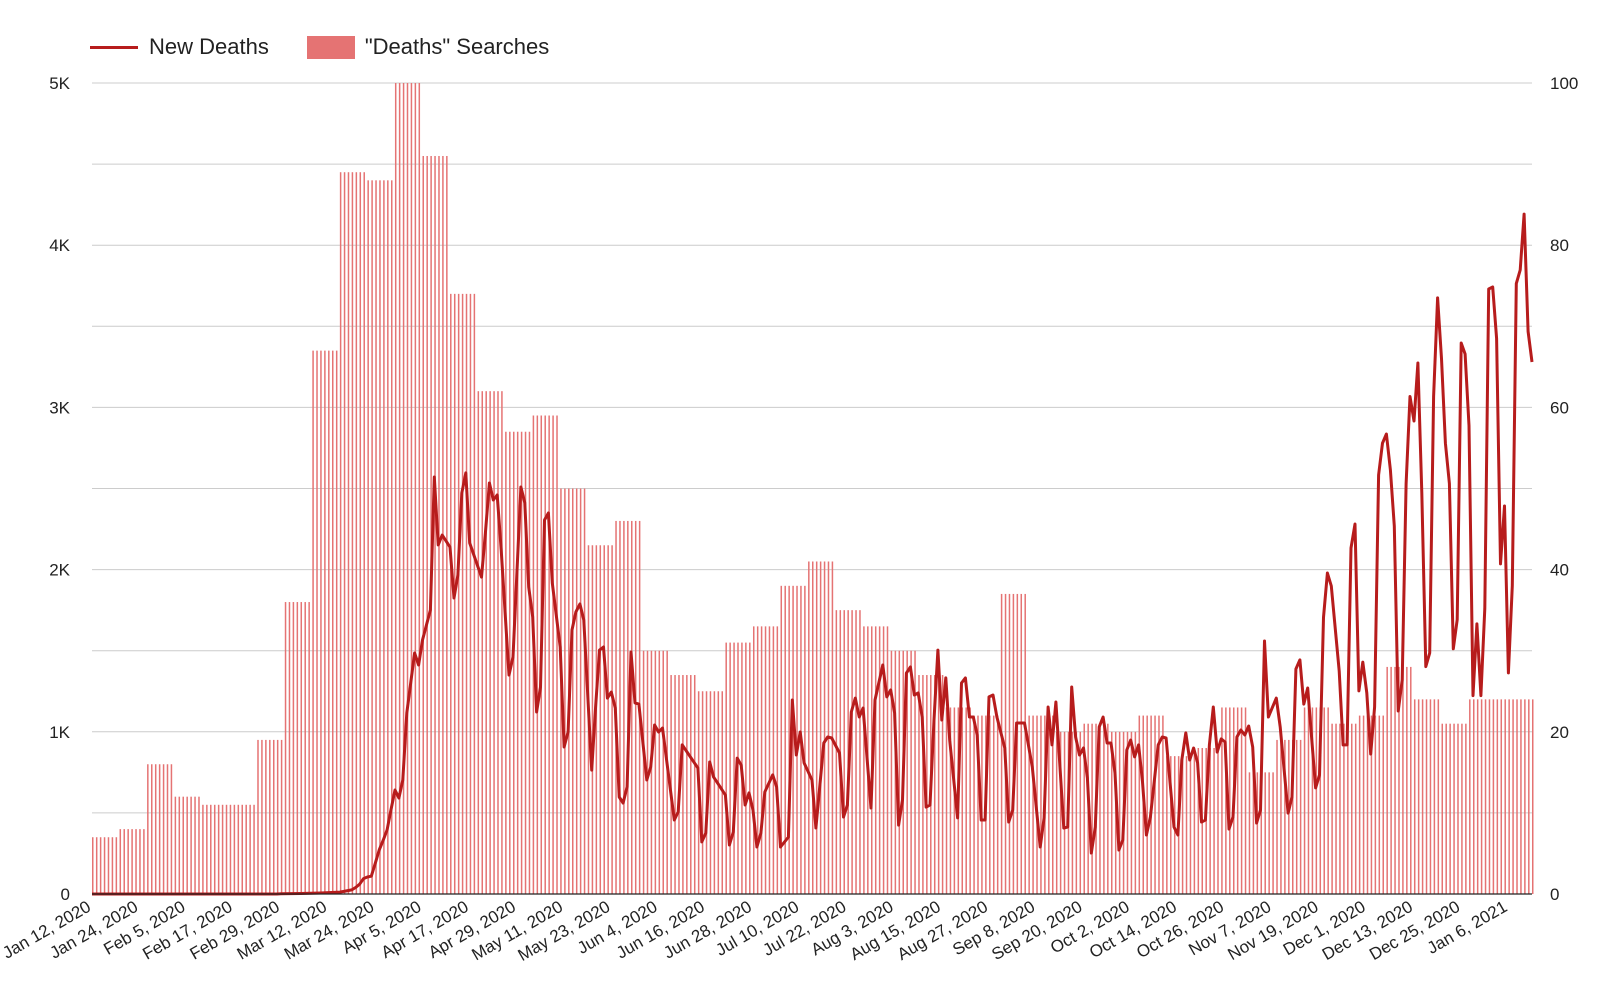  I want to click on left-axis-tick-label: 3K, so click(59, 407).